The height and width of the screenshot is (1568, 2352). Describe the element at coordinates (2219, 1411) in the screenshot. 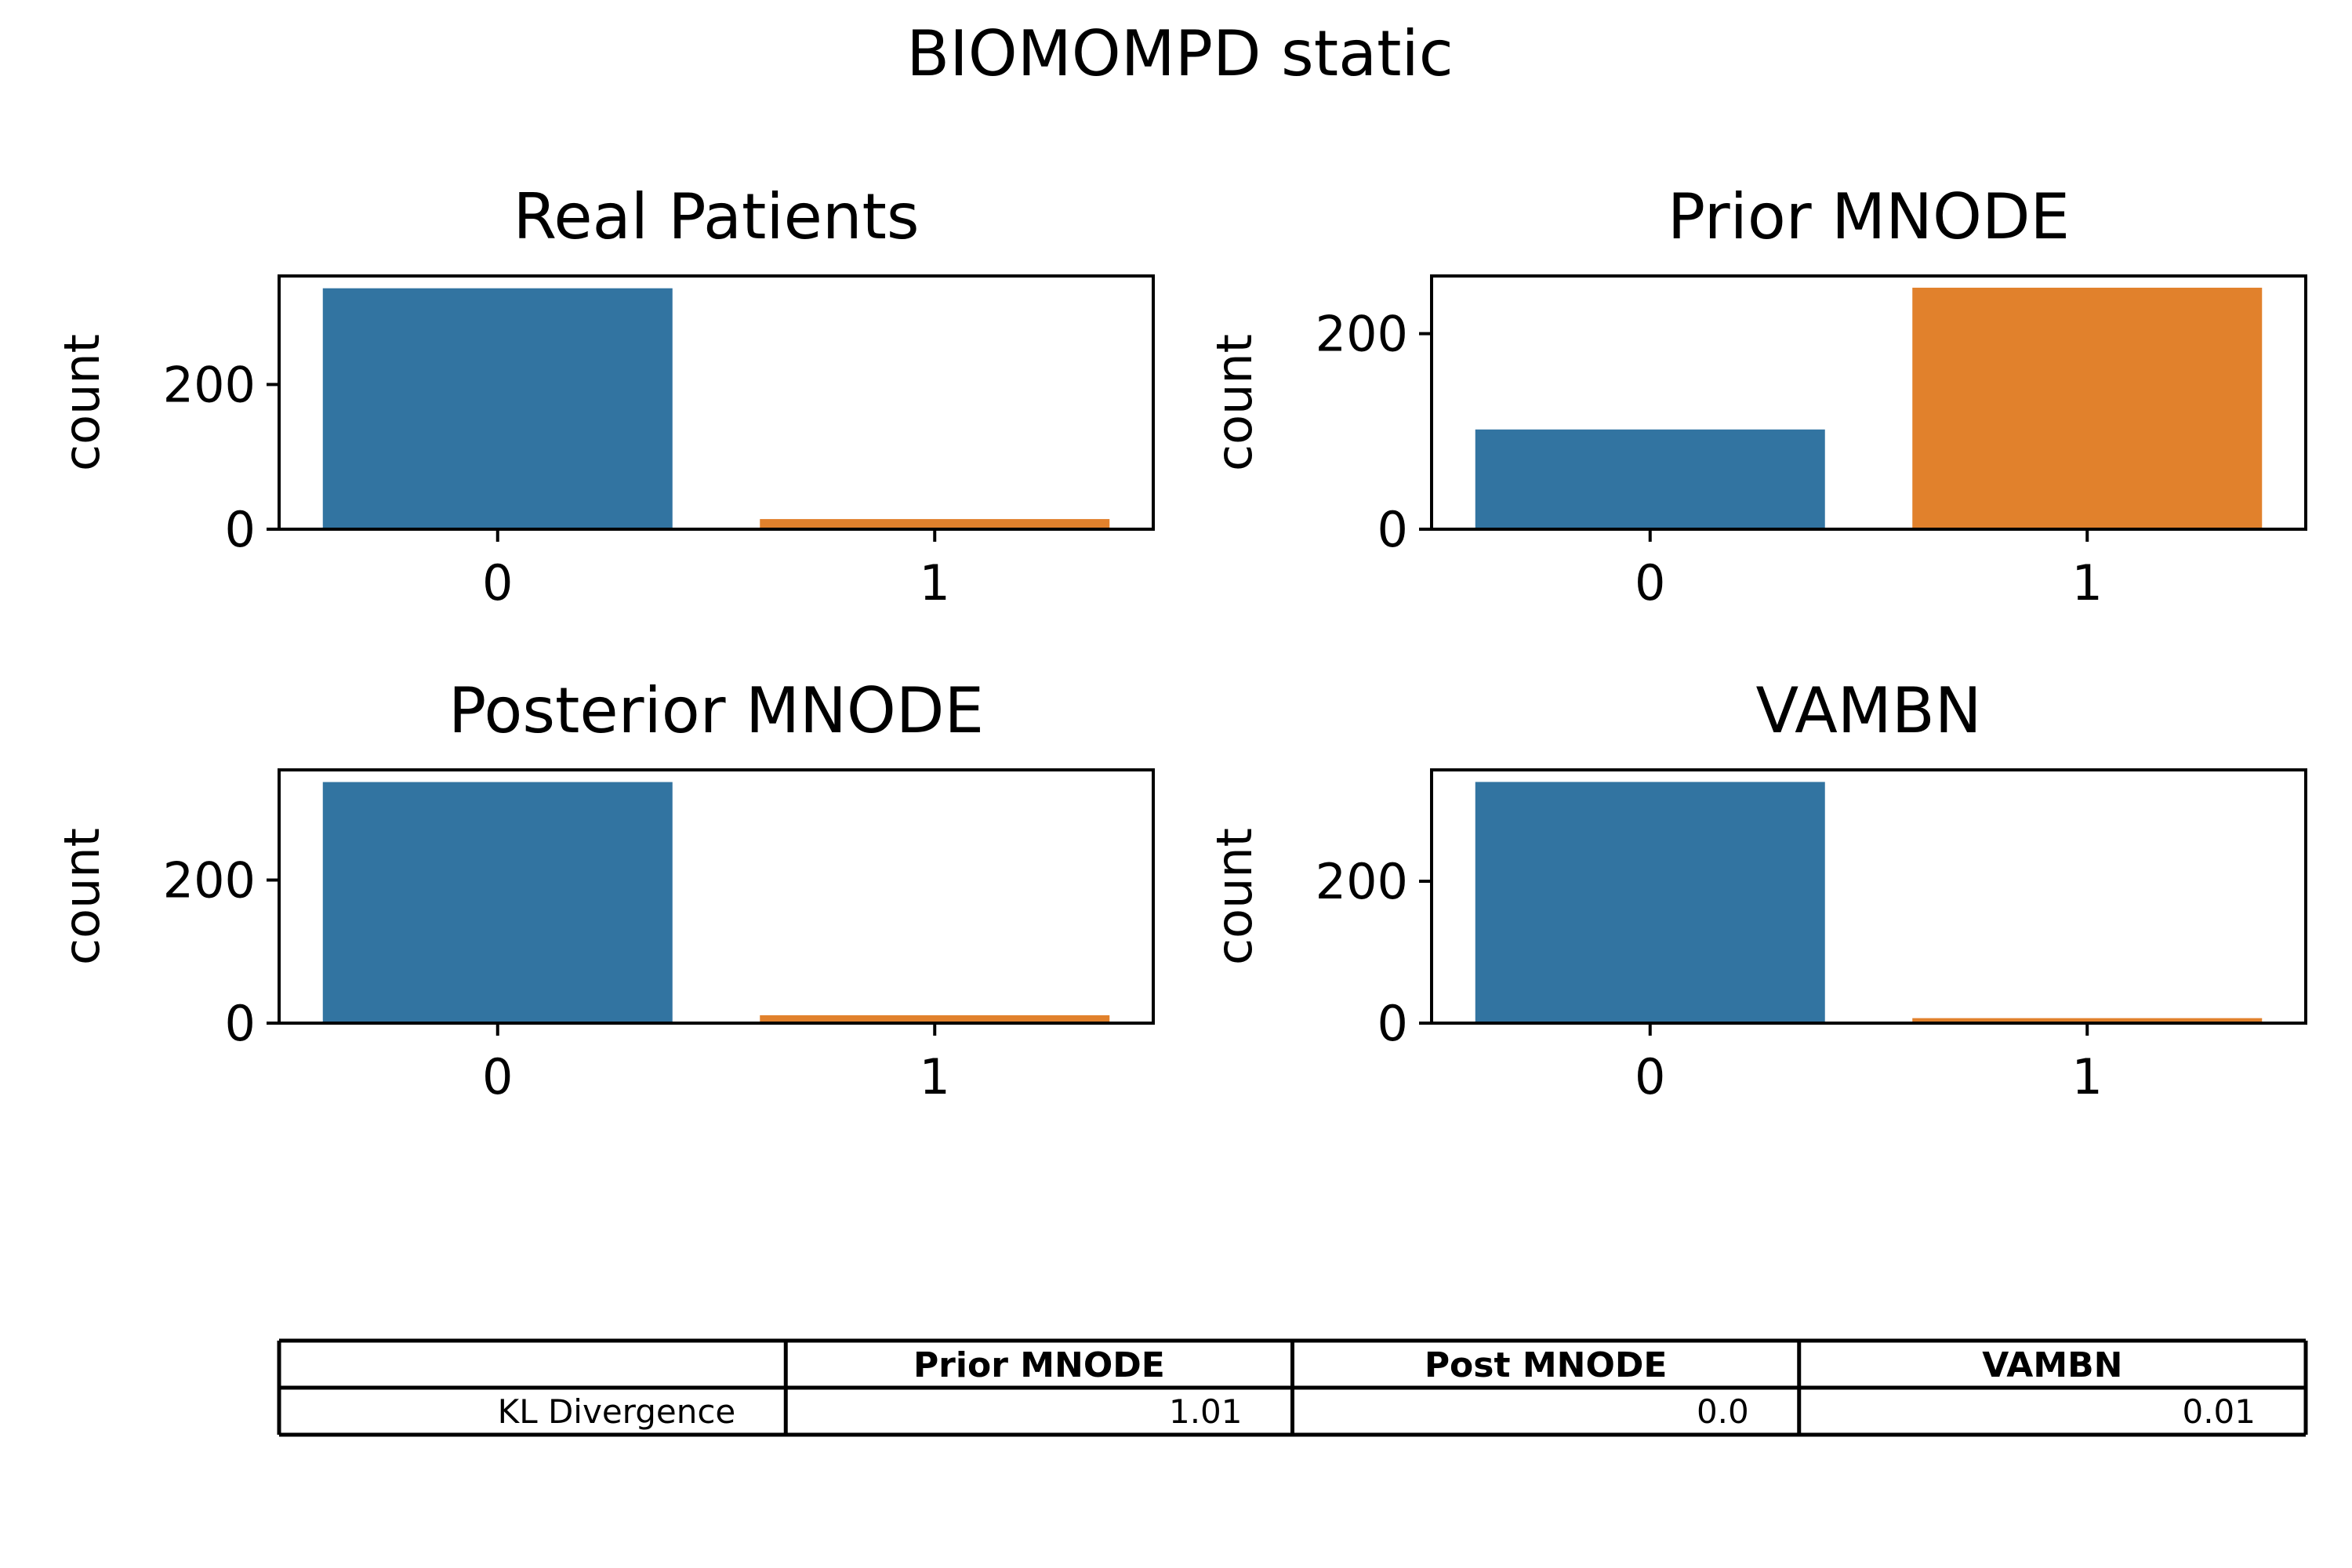

I see `table-cell: 0.01` at that location.